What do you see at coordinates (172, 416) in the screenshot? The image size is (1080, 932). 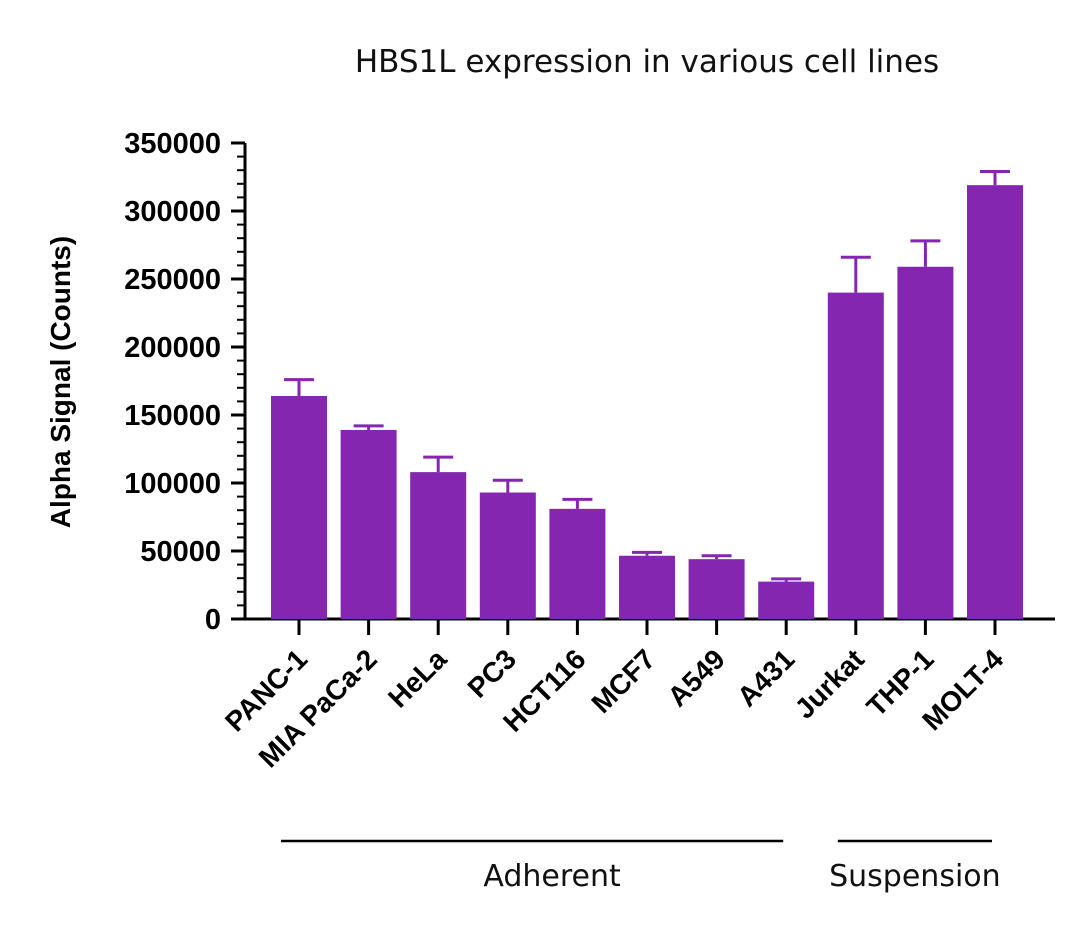 I see `y-tick-label: 150000` at bounding box center [172, 416].